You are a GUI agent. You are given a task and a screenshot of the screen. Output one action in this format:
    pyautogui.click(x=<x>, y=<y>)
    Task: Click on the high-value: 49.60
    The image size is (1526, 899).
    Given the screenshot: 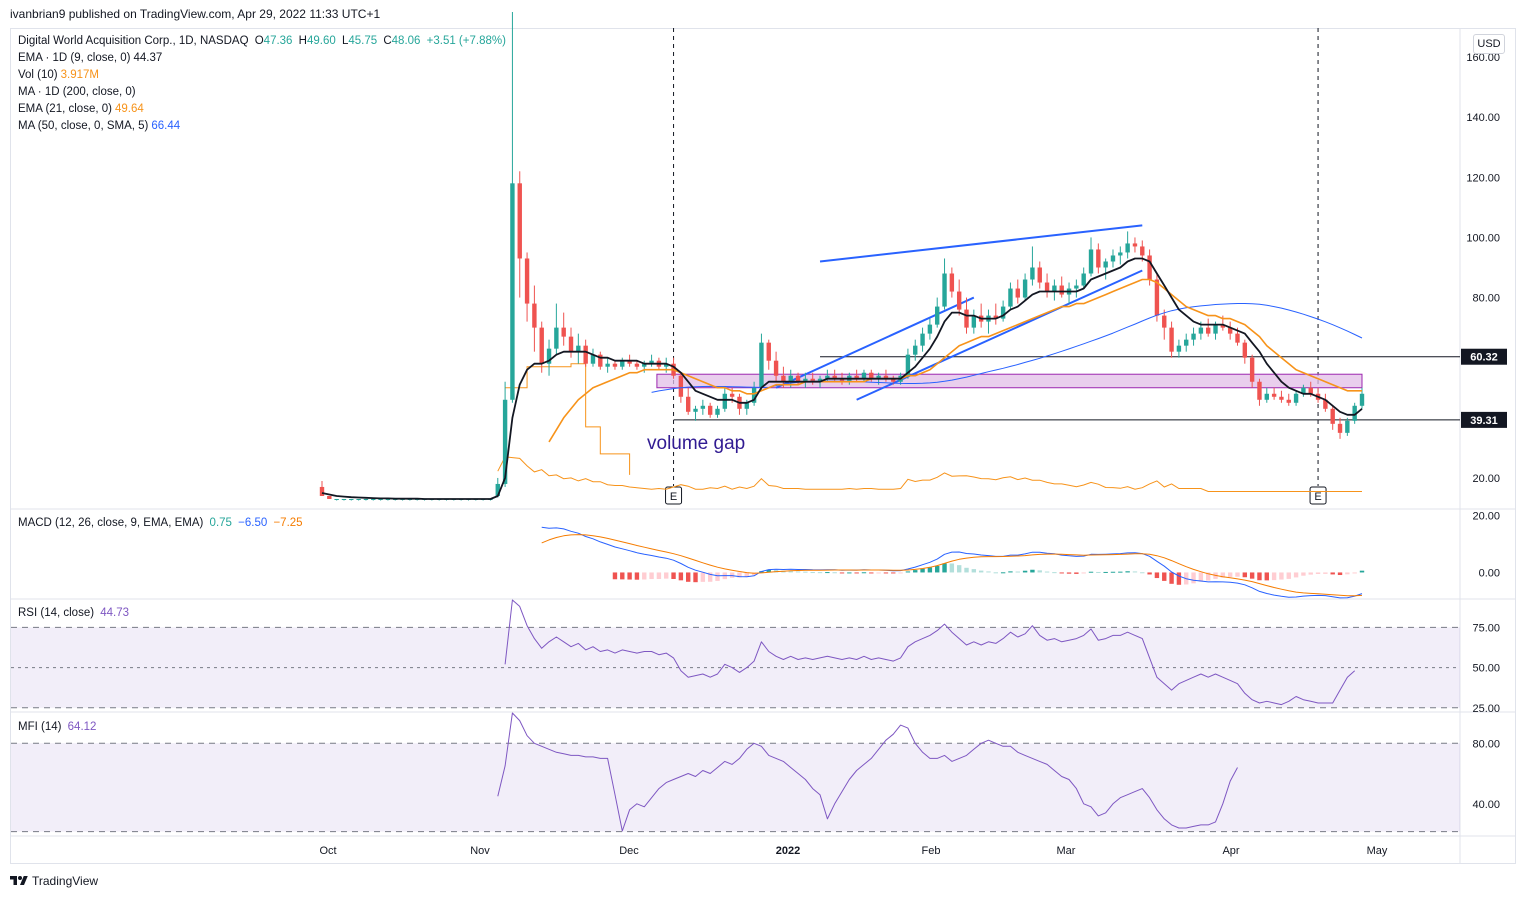 What is the action you would take?
    pyautogui.click(x=321, y=41)
    